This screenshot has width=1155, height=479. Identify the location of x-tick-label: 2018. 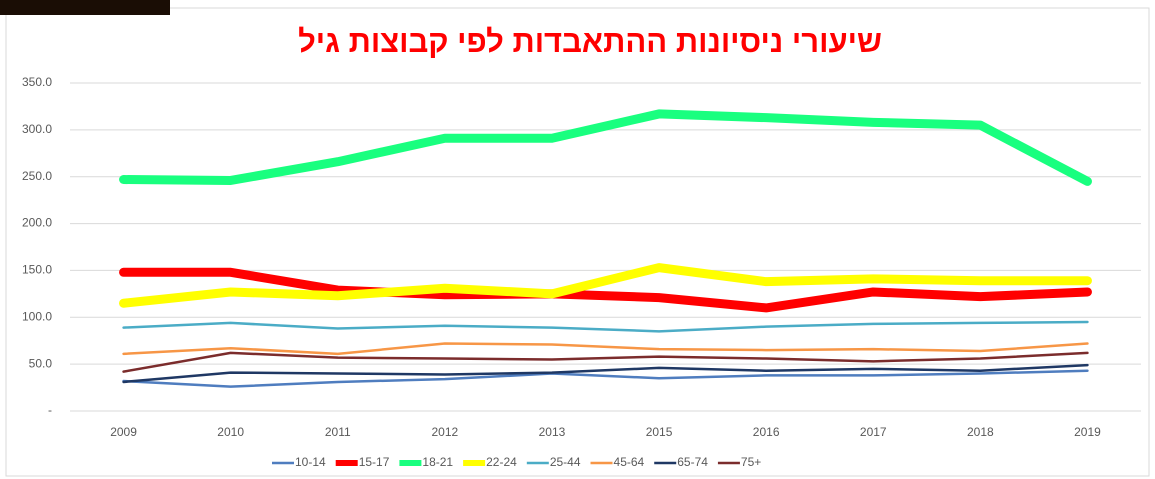
(980, 432).